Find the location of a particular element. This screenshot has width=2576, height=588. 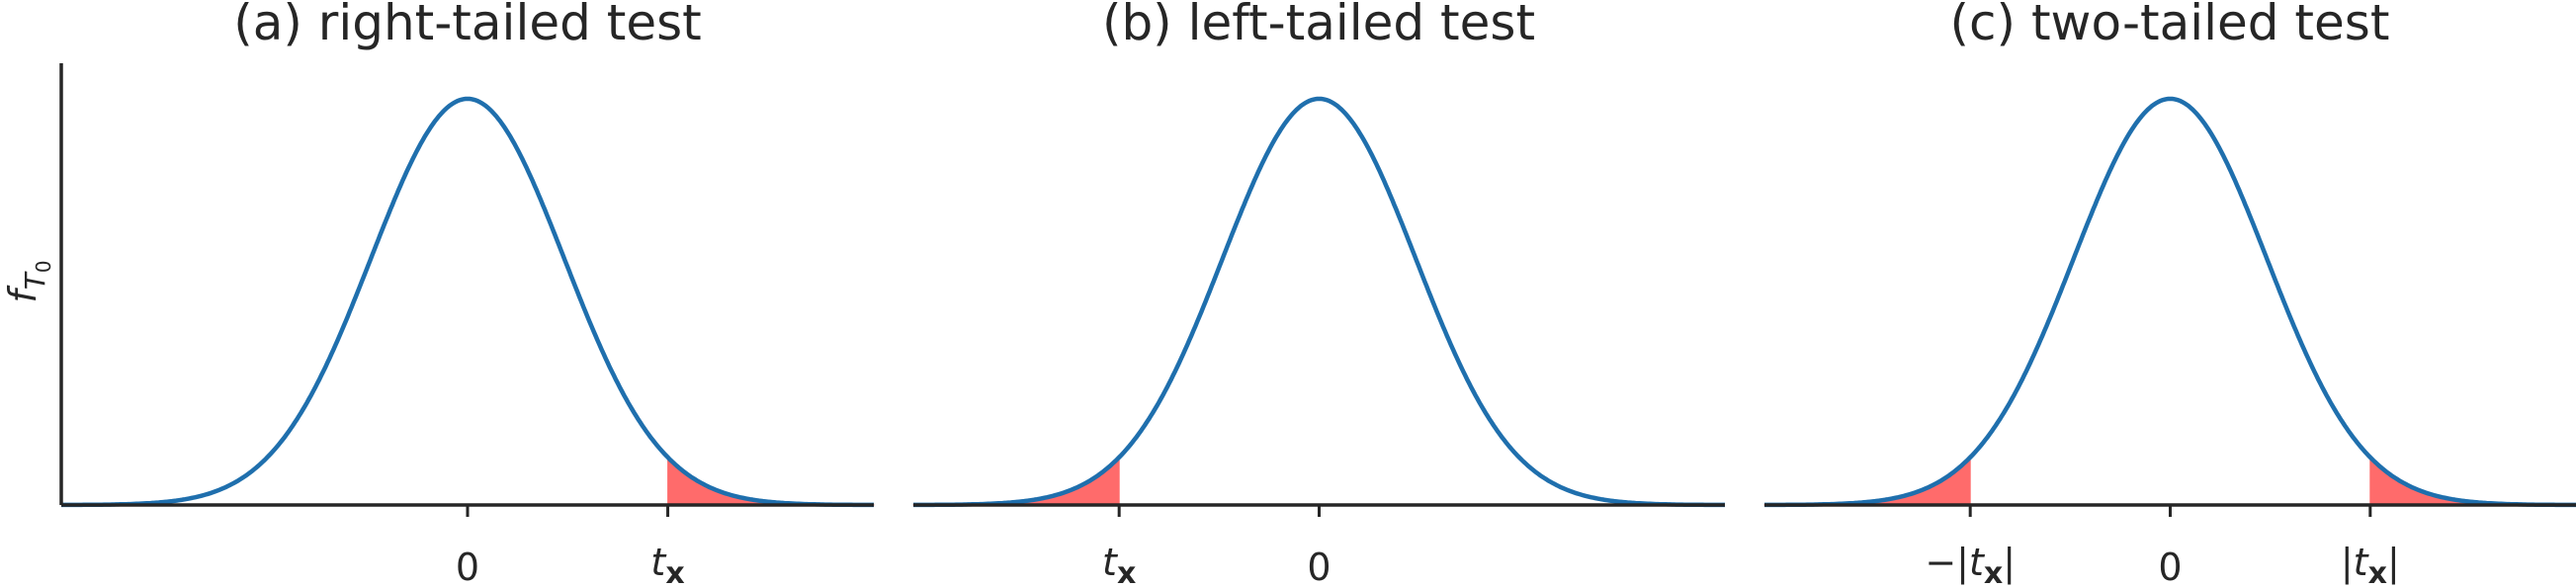

y-axis-label-text: fT0 is located at coordinates (28, 281).